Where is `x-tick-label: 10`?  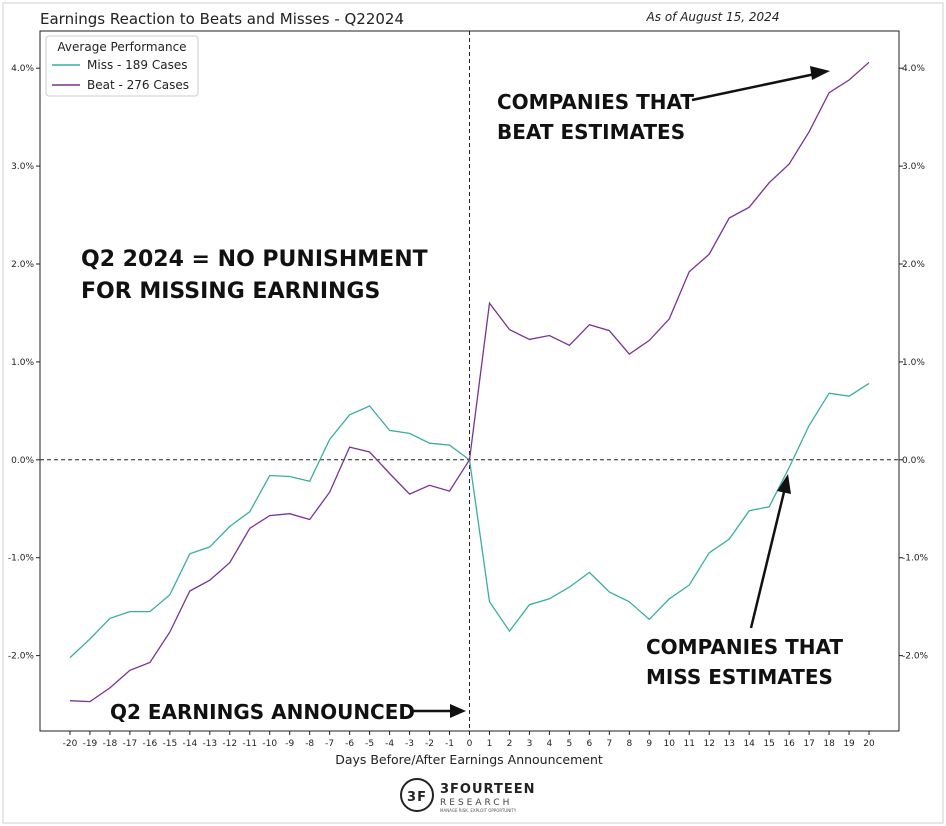 x-tick-label: 10 is located at coordinates (670, 744).